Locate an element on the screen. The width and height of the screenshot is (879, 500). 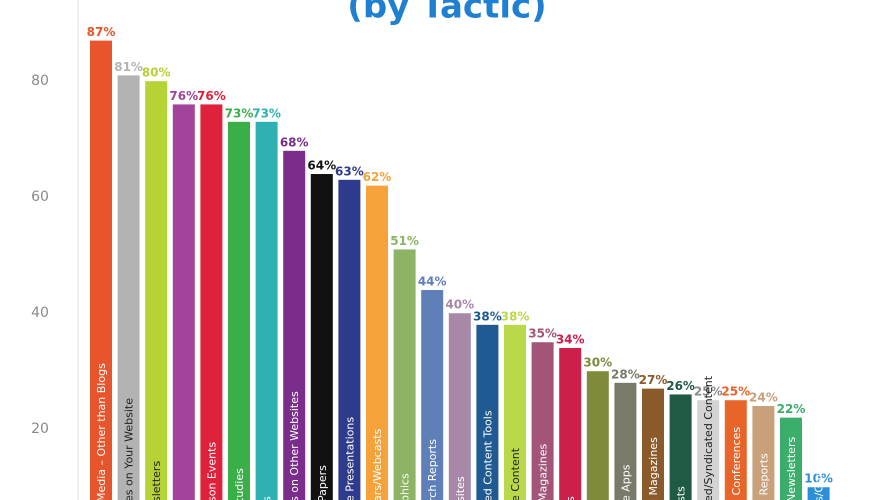
value-label: 30% is located at coordinates (597, 363).